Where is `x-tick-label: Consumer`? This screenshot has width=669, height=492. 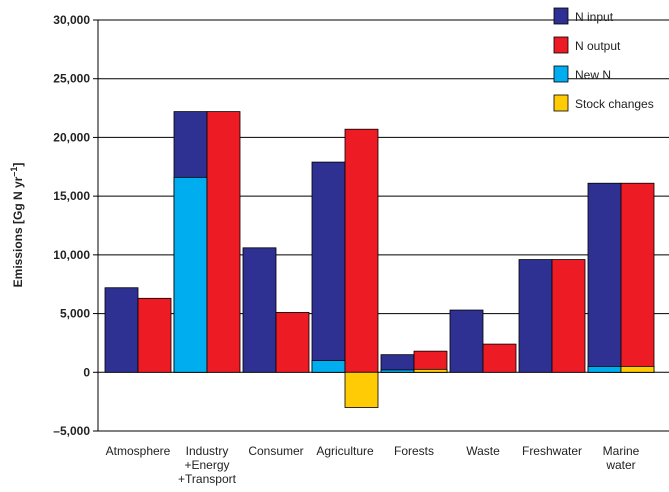 x-tick-label: Consumer is located at coordinates (275, 451).